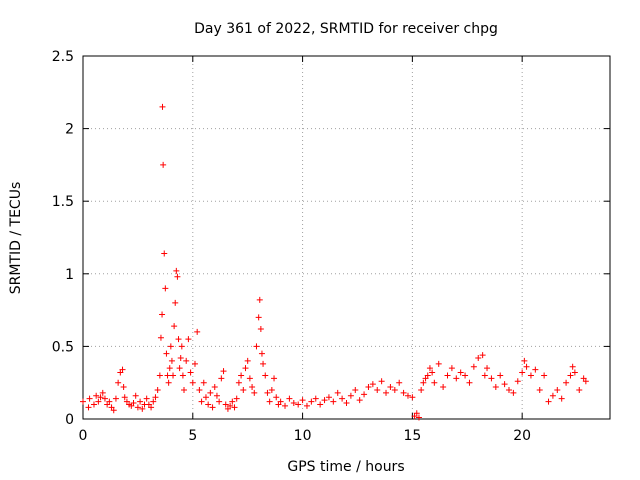 The height and width of the screenshot is (480, 640). I want to click on y-tick-label: 0, so click(69, 420).